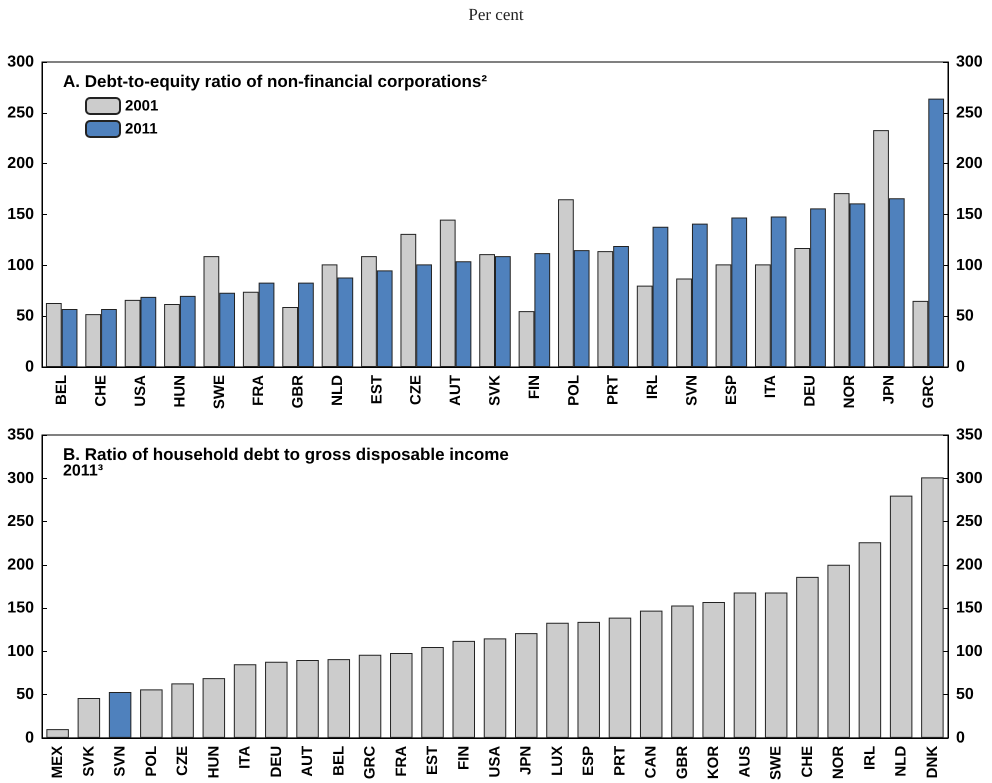 Image resolution: width=992 pixels, height=783 pixels. Describe the element at coordinates (183, 761) in the screenshot. I see `x-tick-label: CZE` at that location.